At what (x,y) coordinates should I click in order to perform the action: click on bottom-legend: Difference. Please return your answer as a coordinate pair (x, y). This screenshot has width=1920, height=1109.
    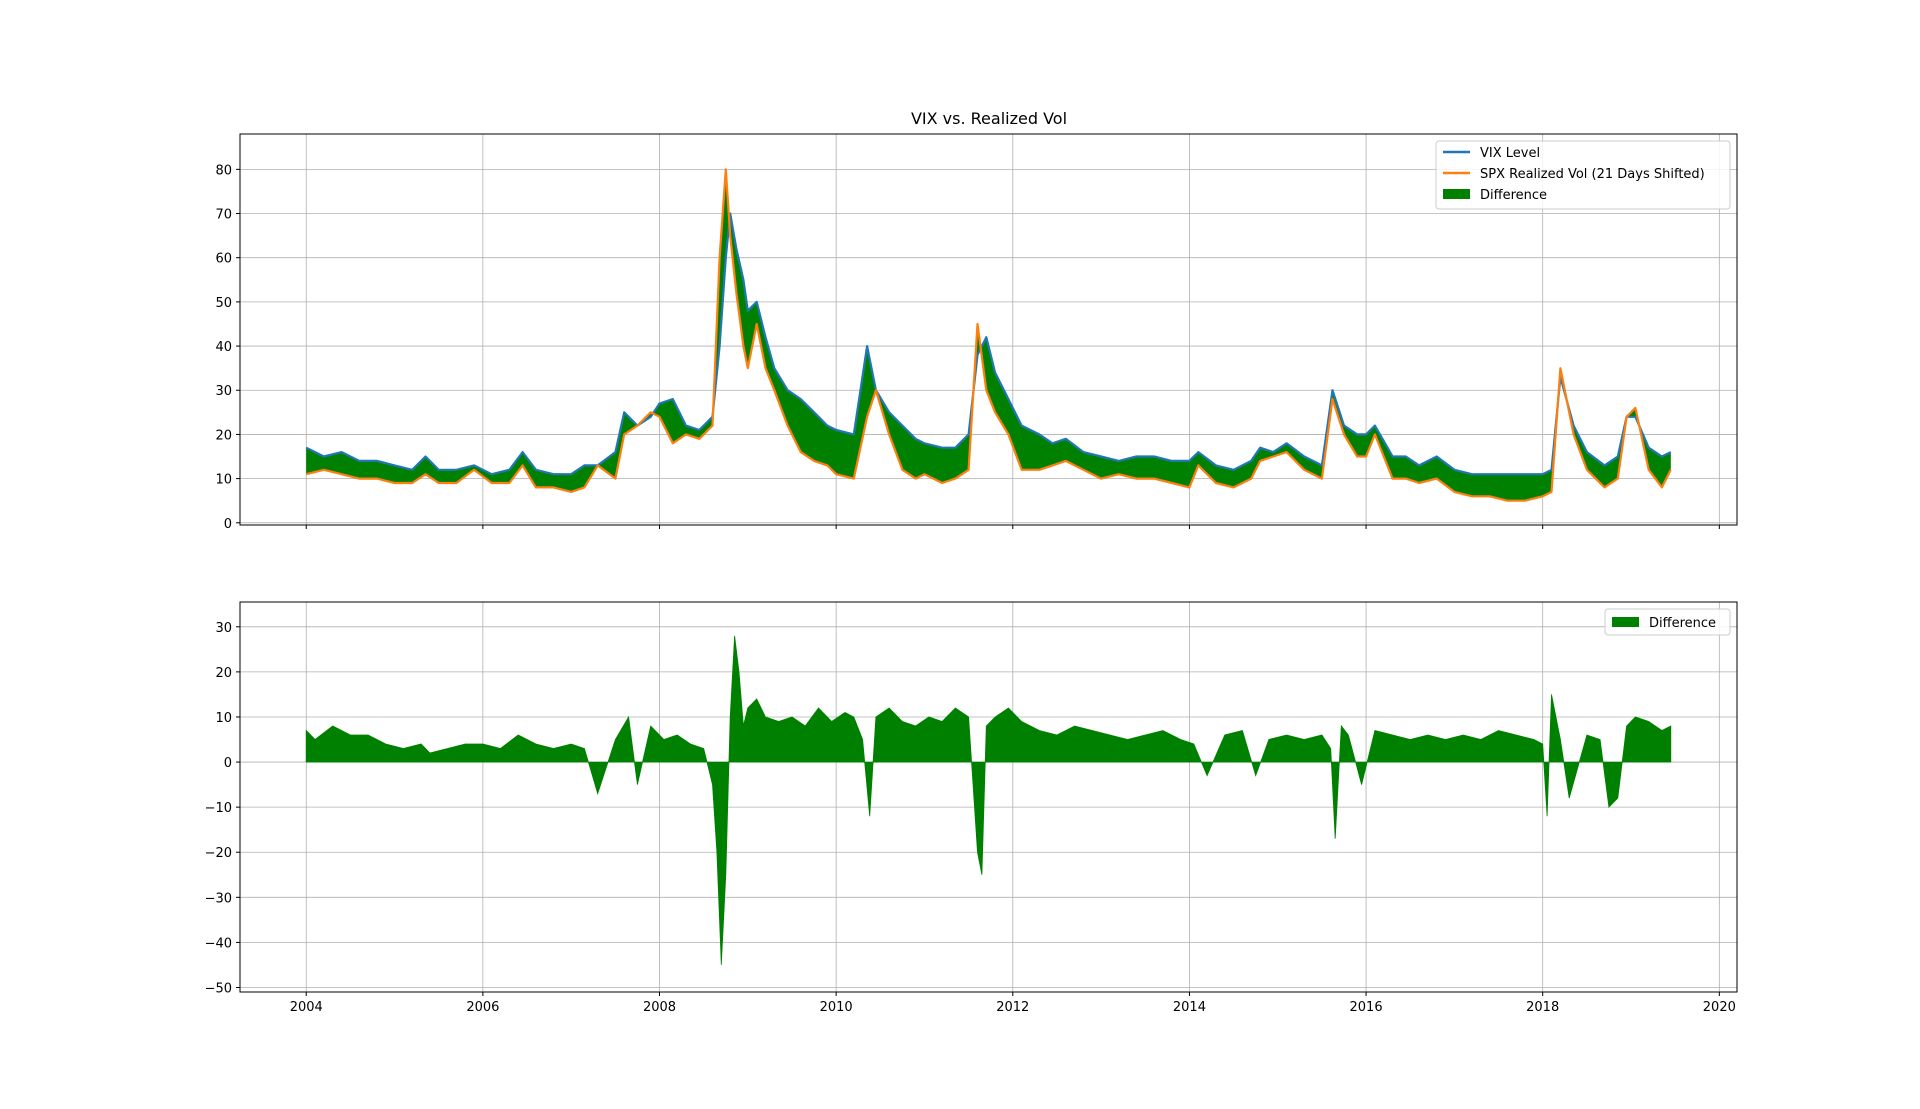
    Looking at the image, I should click on (1667, 622).